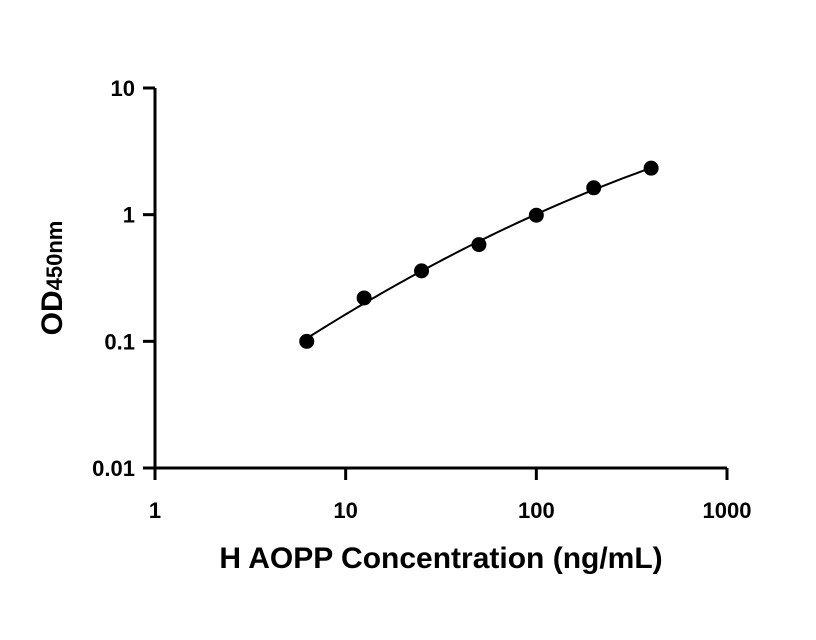  I want to click on y-axis-title: OD450nm, so click(52, 278).